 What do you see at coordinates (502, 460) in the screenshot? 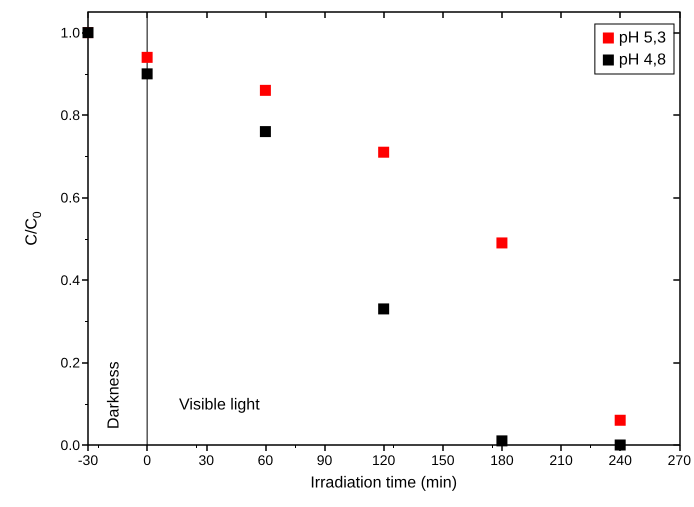
I see `x-tick-label: 180` at bounding box center [502, 460].